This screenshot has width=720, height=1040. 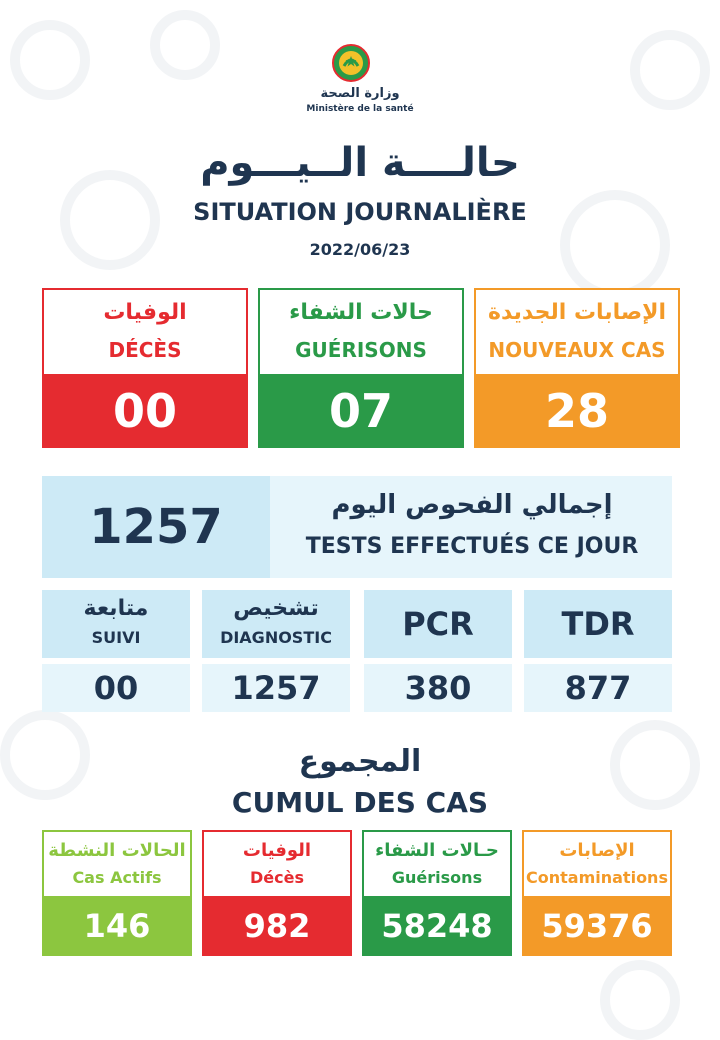 What do you see at coordinates (116, 608) in the screenshot?
I see `tests-suivi-label-ar: متابعة` at bounding box center [116, 608].